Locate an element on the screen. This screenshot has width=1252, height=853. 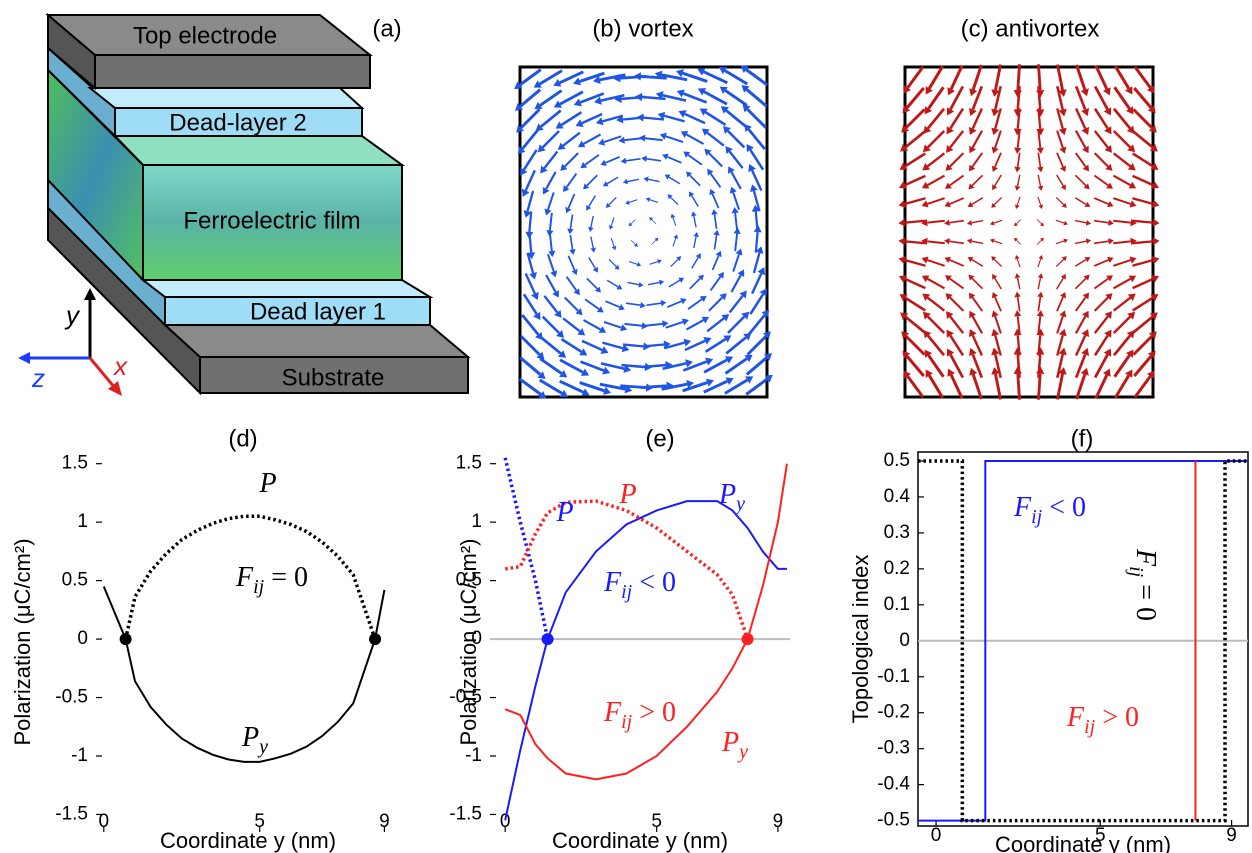
annotation-sub: ij is located at coordinates (1090, 727).